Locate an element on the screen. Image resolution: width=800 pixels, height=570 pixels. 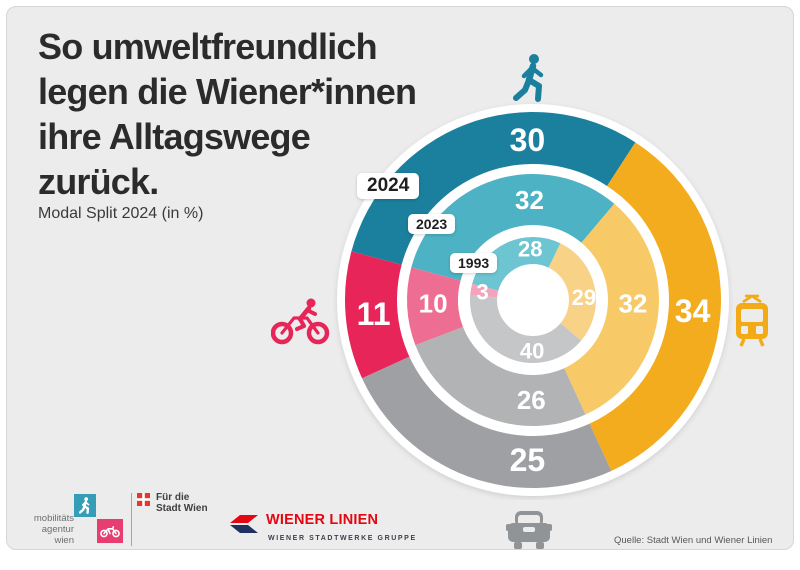
ring-2024-segment-car is located at coordinates (487, 422).